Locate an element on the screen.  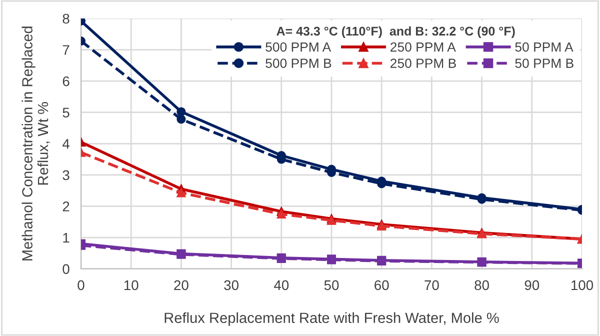
legend-label: 500 PPM A is located at coordinates (299, 47).